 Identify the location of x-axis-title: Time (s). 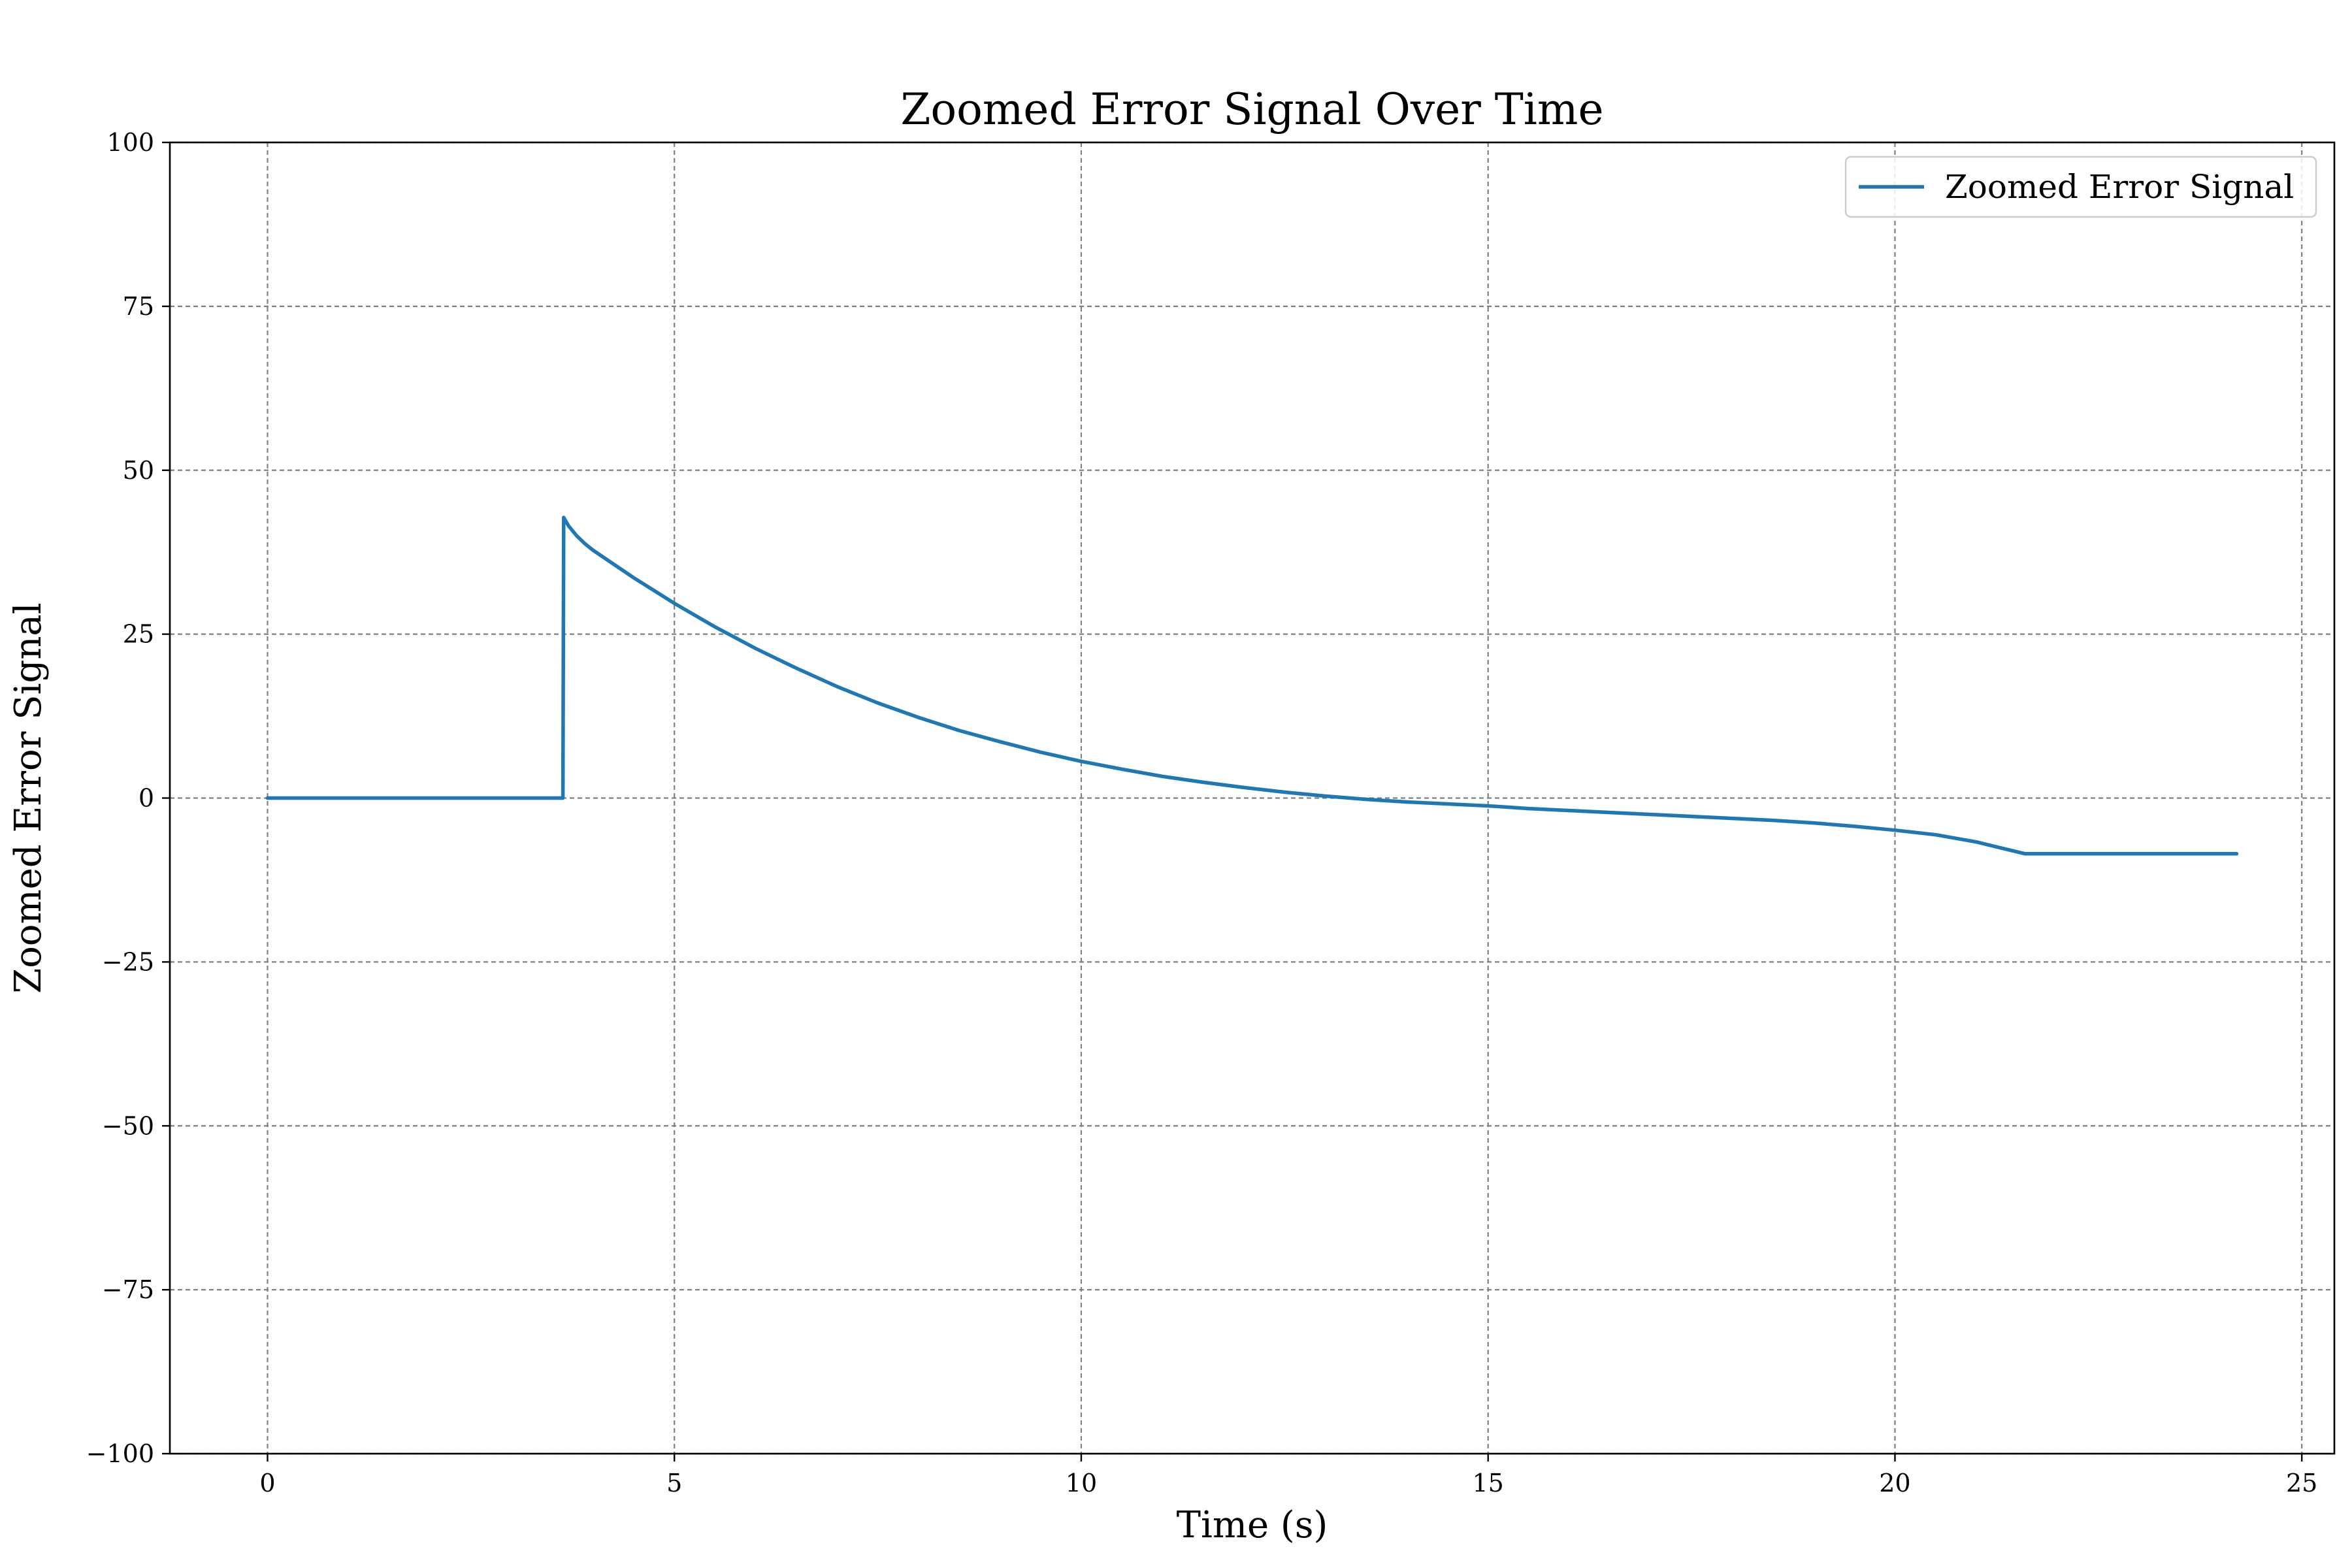
(1252, 1525).